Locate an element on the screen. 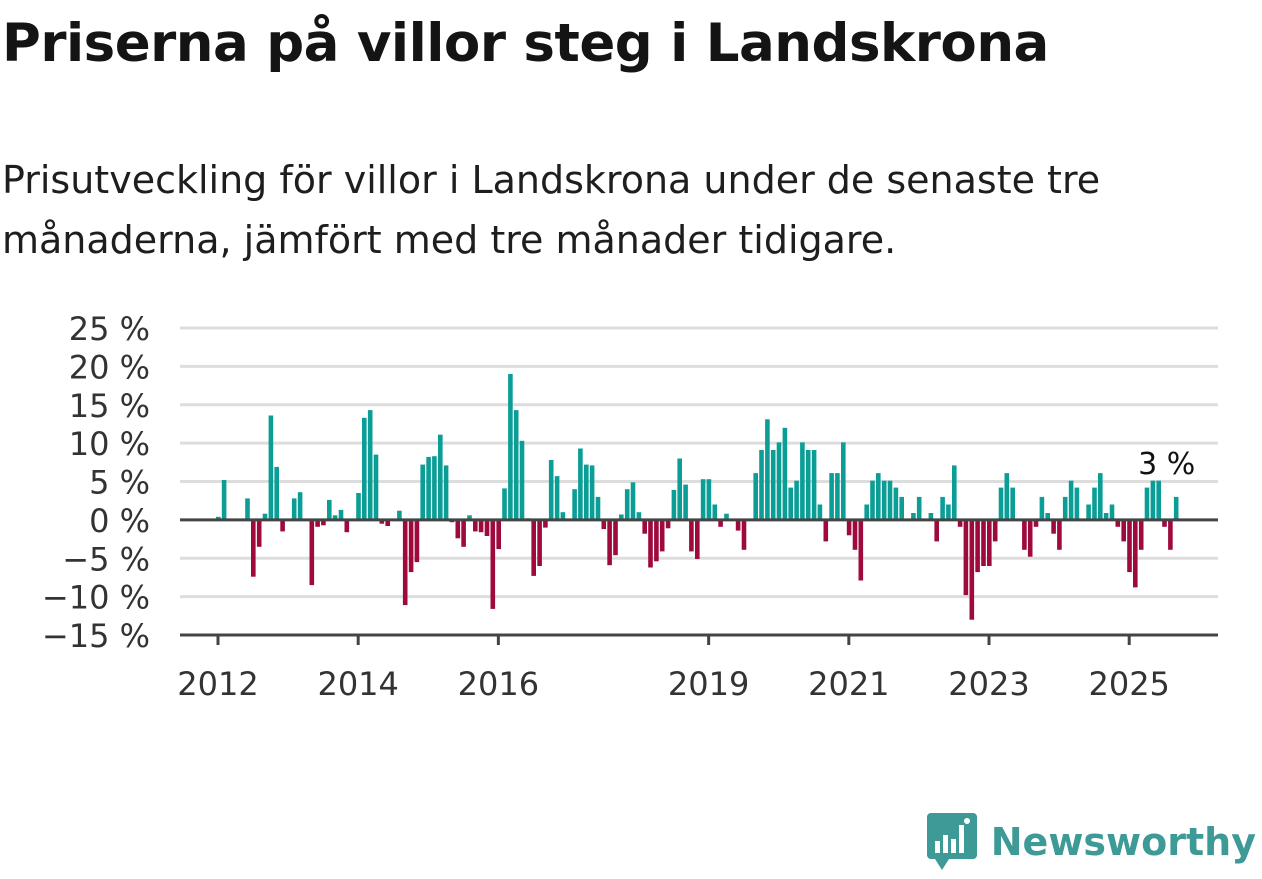 Image resolution: width=1262 pixels, height=879 pixels. x-tick-label: 2023 is located at coordinates (988, 684).